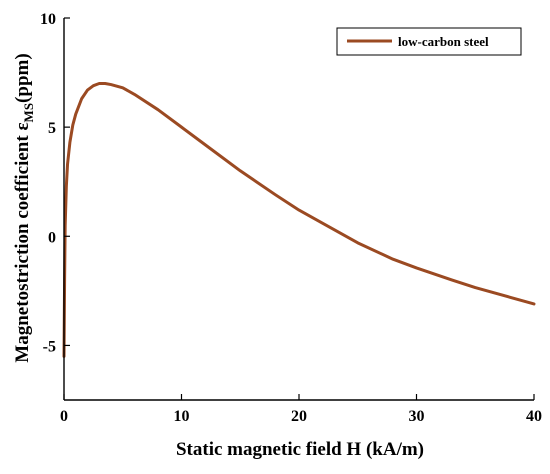 The height and width of the screenshot is (474, 550). I want to click on x-tick-label: 40, so click(534, 416).